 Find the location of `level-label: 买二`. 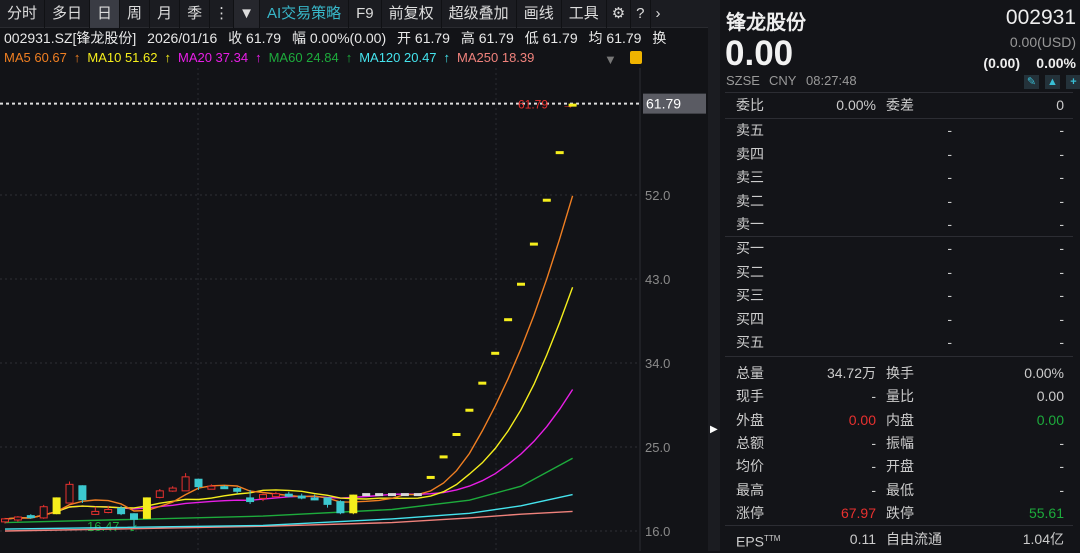

level-label: 买二 is located at coordinates (750, 271).